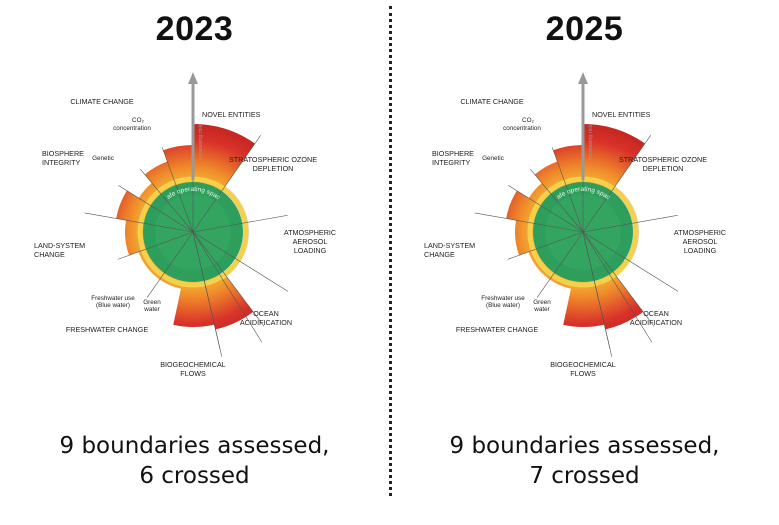 The height and width of the screenshot is (525, 779). I want to click on caption-crossed: 6 crossed, so click(194, 476).